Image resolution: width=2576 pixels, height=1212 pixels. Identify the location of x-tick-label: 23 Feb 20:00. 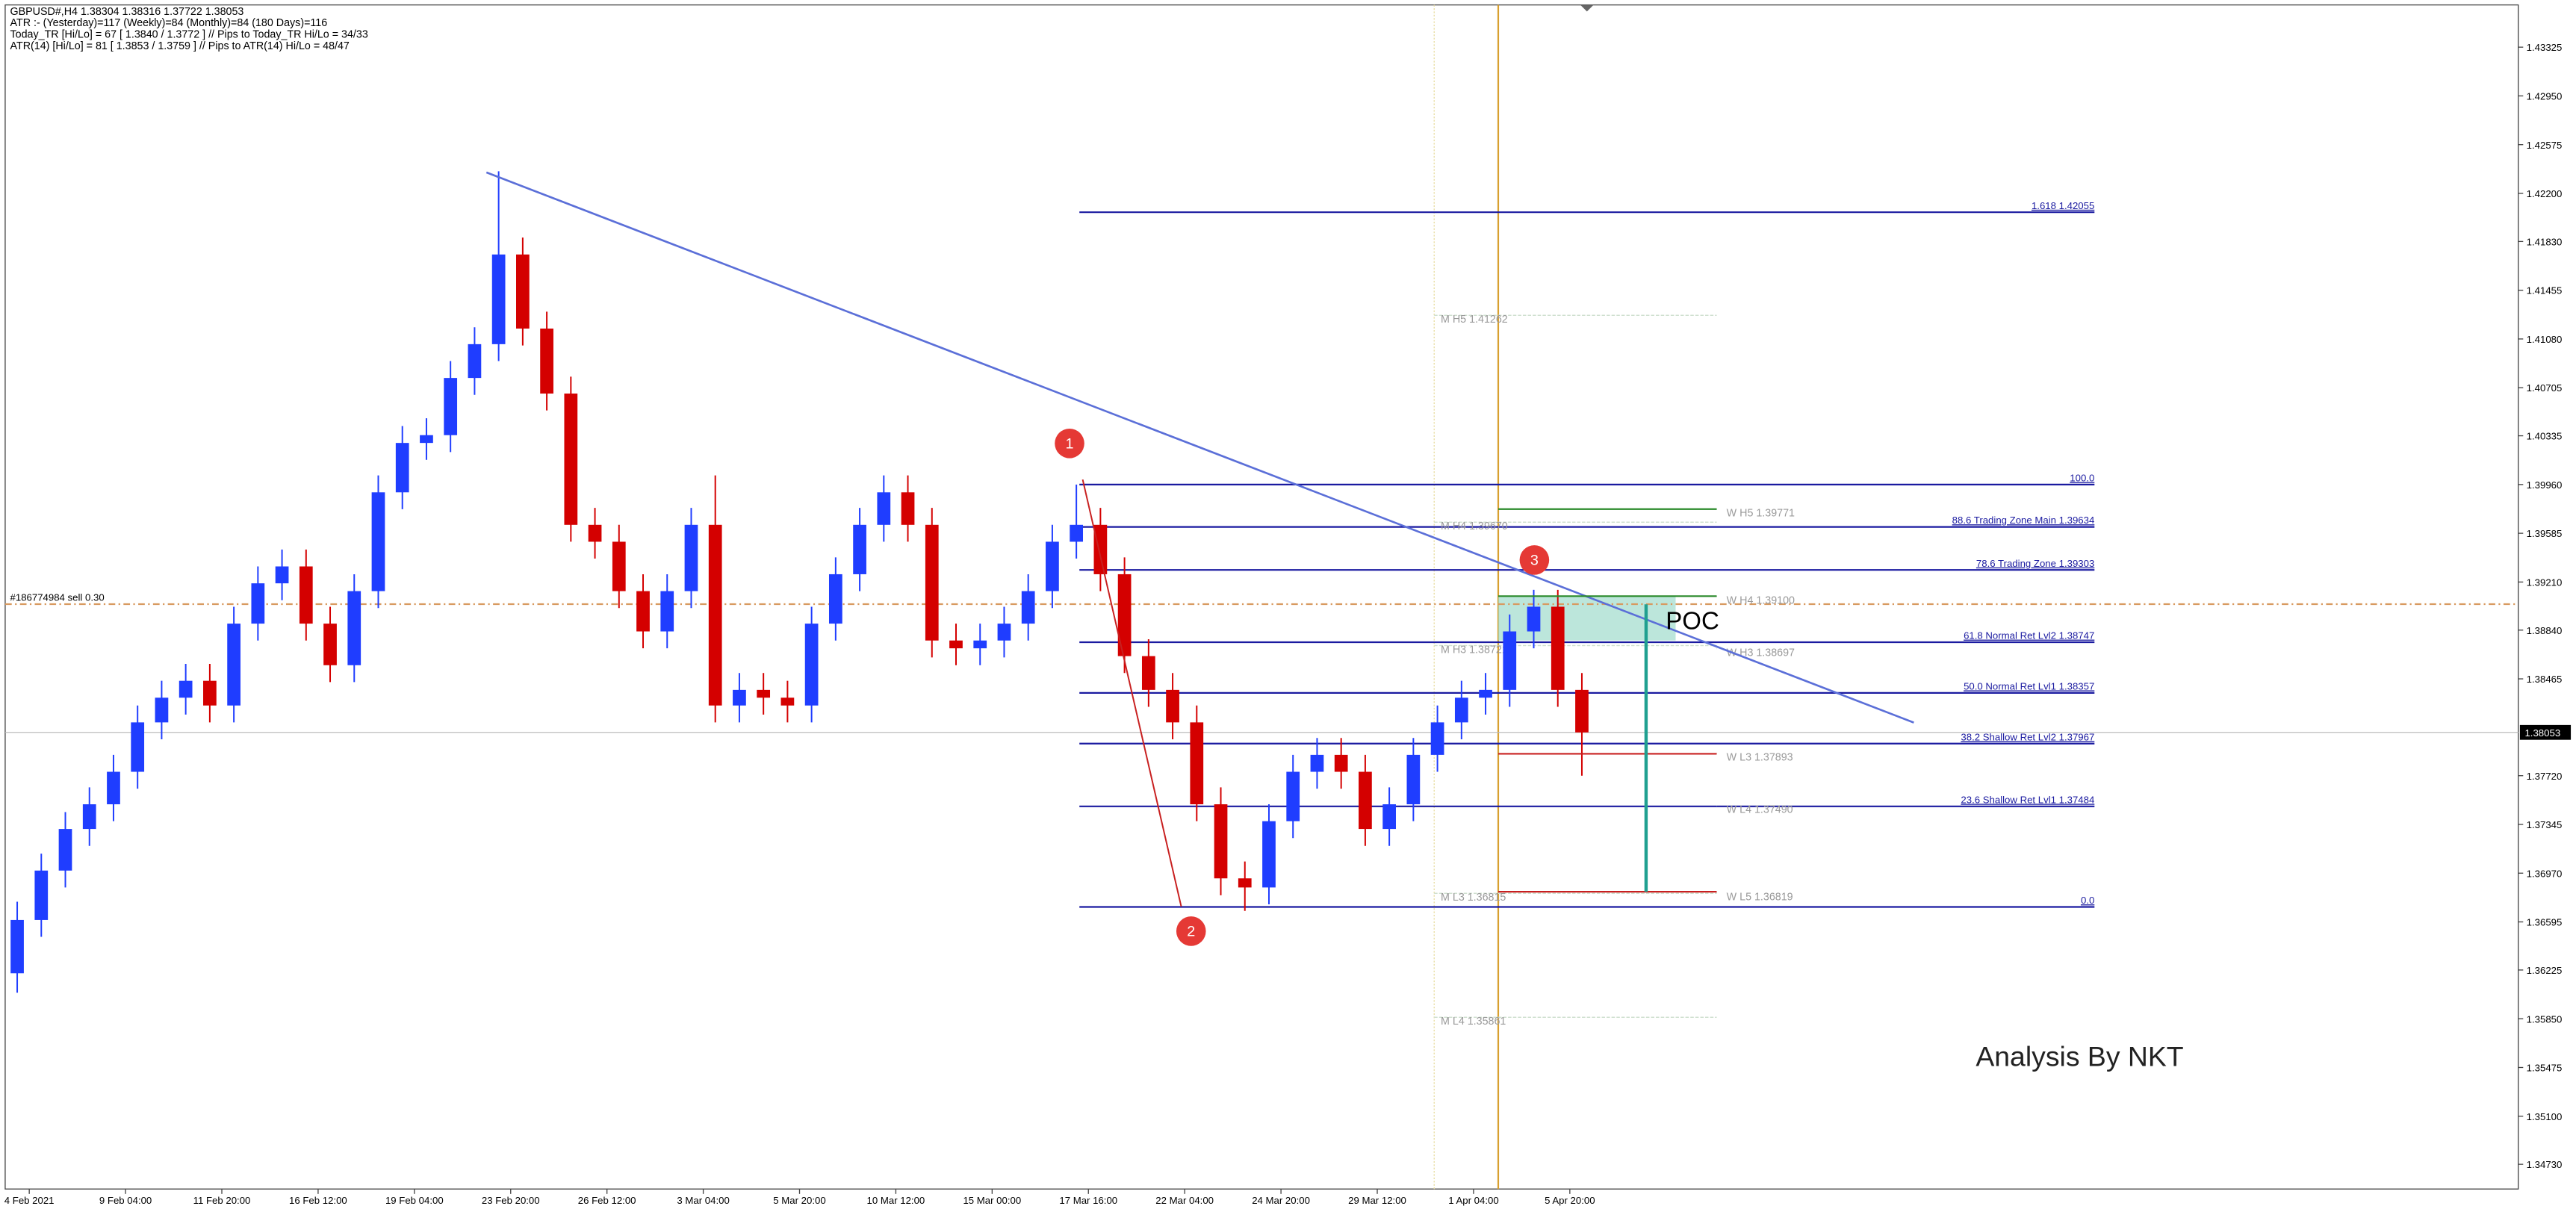
(511, 1201).